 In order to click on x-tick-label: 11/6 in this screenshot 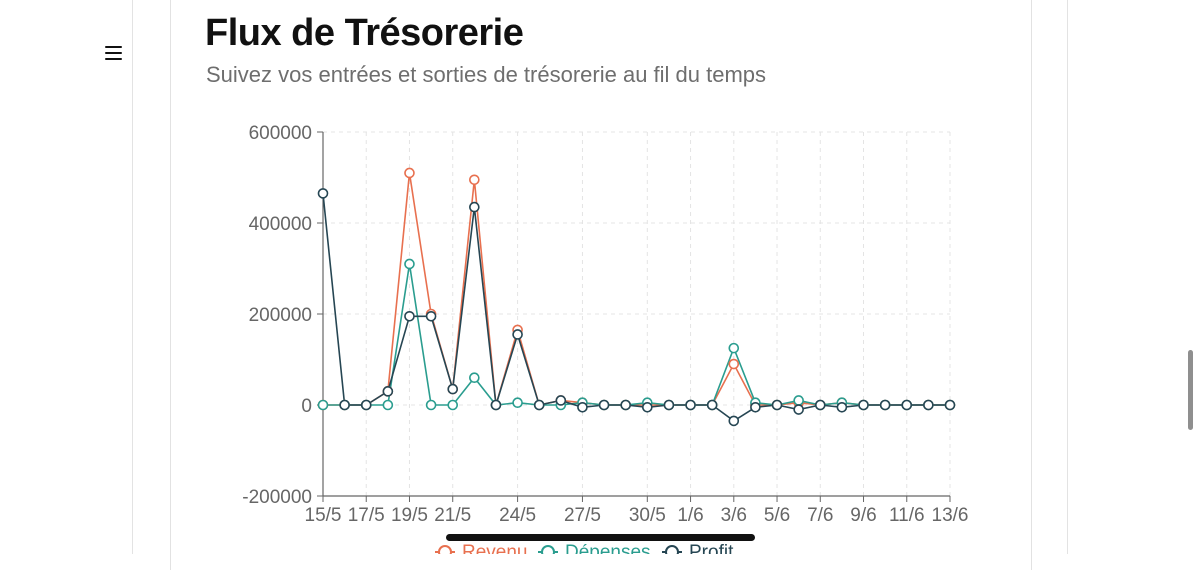, I will do `click(907, 515)`.